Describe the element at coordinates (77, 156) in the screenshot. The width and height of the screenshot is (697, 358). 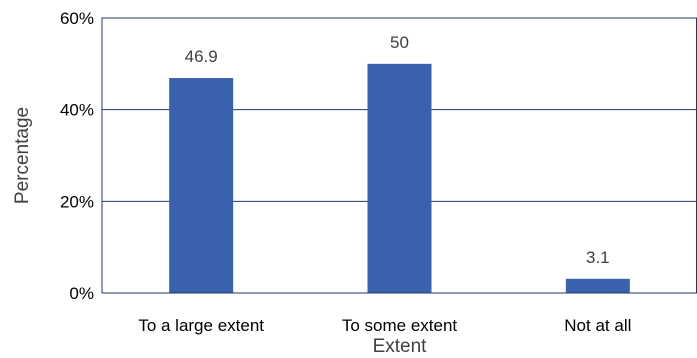
I see `y-axis-ticks: 0% 20% 40% 60%` at that location.